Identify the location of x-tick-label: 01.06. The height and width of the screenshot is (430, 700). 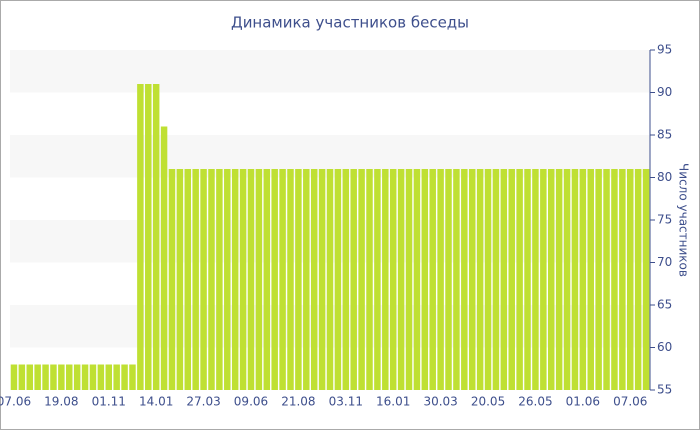
(583, 402).